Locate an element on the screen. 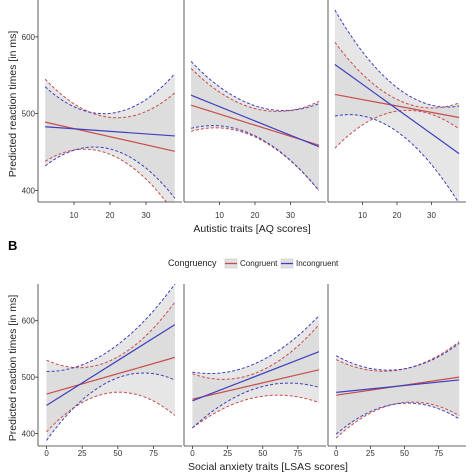  legend-title: Congruency is located at coordinates (192, 263).